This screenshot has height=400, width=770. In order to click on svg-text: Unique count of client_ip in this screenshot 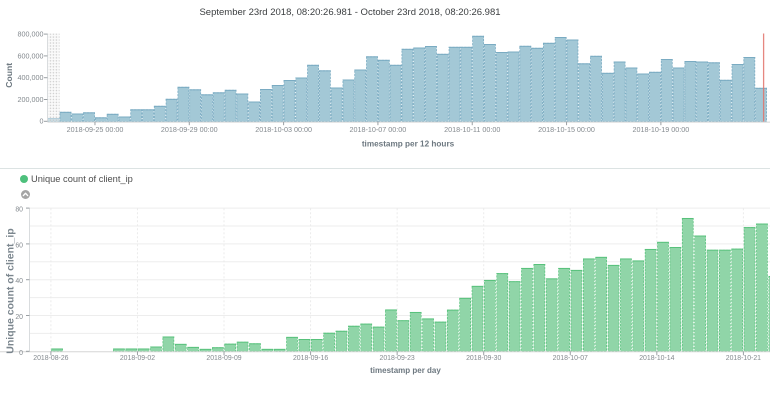, I will do `click(11, 290)`.